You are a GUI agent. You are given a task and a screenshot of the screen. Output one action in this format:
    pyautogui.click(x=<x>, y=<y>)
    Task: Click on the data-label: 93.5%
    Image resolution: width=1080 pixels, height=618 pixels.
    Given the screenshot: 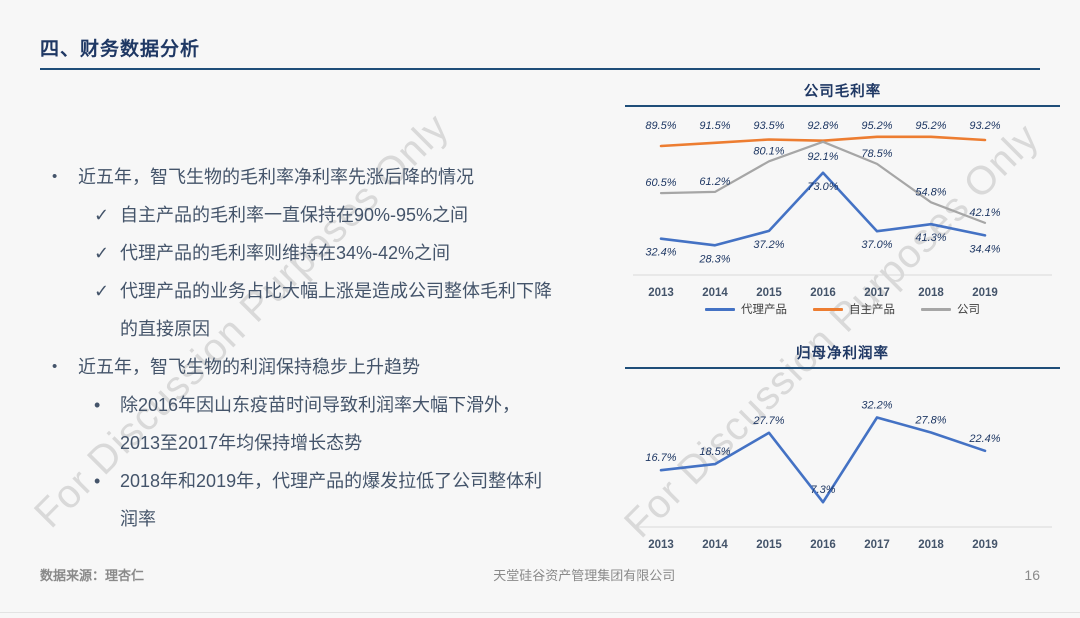 What is the action you would take?
    pyautogui.click(x=768, y=126)
    